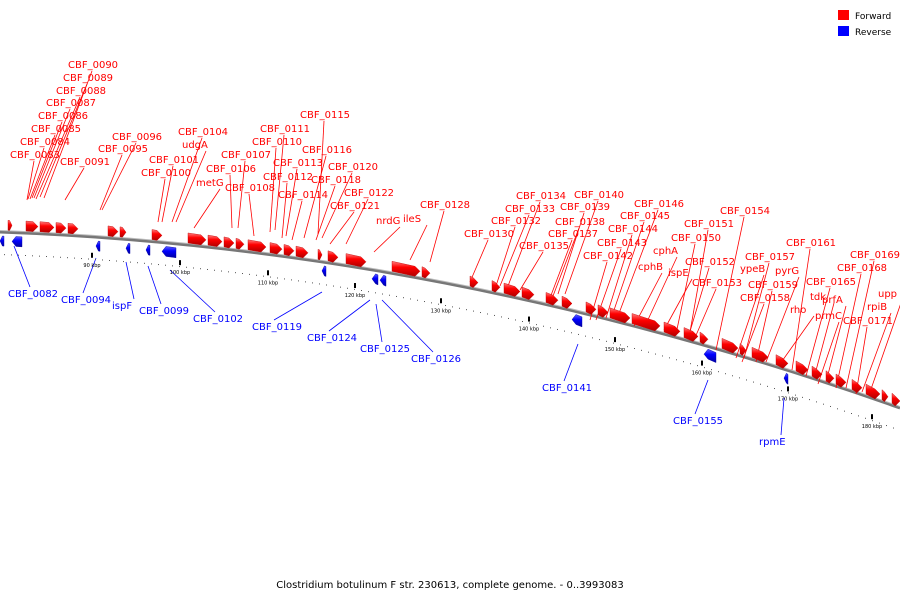 This screenshot has height=600, width=900. I want to click on forward-gene-label: CBF_0138, so click(580, 222).